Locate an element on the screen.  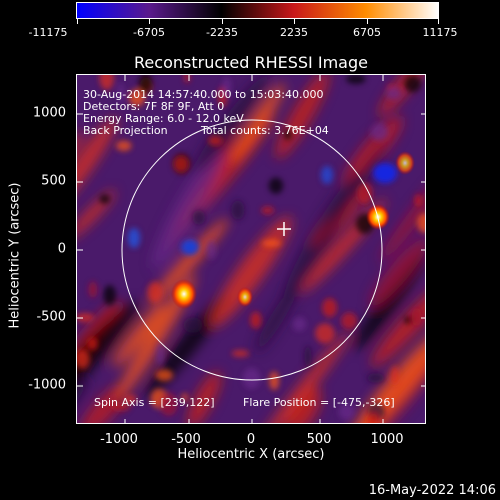
colorbar-tick-label: 6705 is located at coordinates (367, 32).